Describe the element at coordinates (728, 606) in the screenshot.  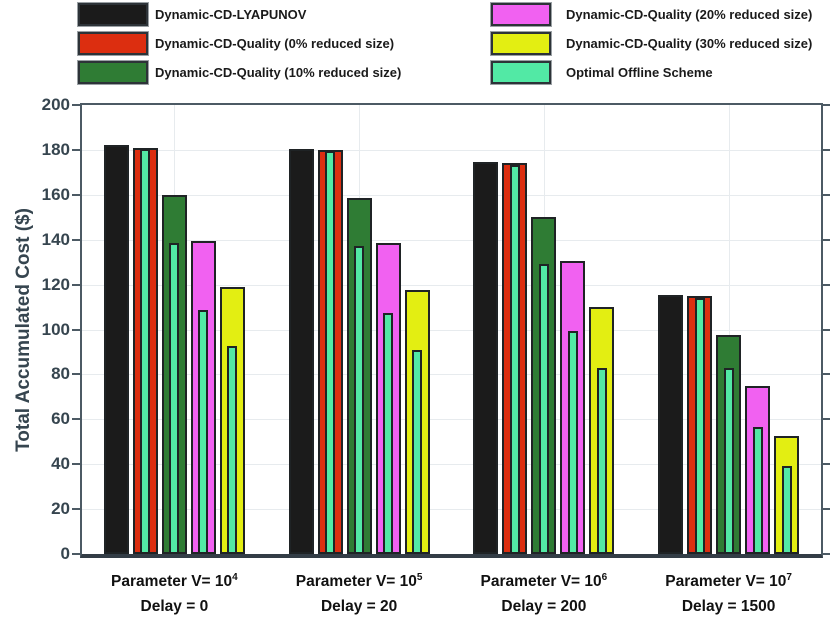
I see `x-group-label-line2: Delay = 1500` at that location.